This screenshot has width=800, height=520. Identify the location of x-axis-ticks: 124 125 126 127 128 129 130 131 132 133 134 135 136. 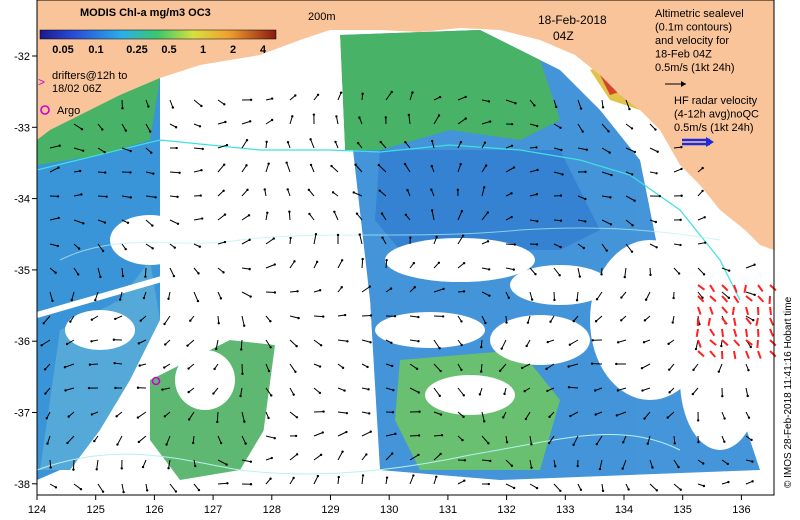
(389, 505).